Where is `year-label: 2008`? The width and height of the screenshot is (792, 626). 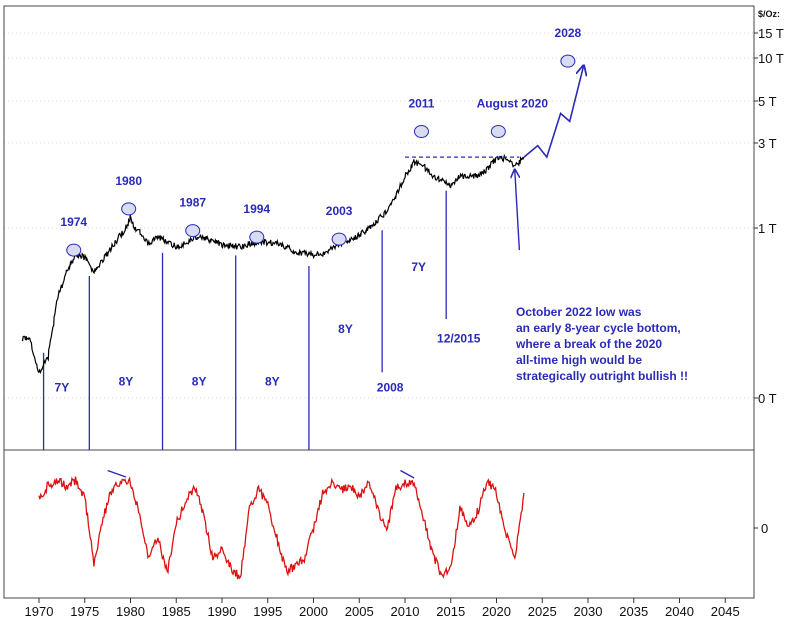
year-label: 2008 is located at coordinates (390, 387).